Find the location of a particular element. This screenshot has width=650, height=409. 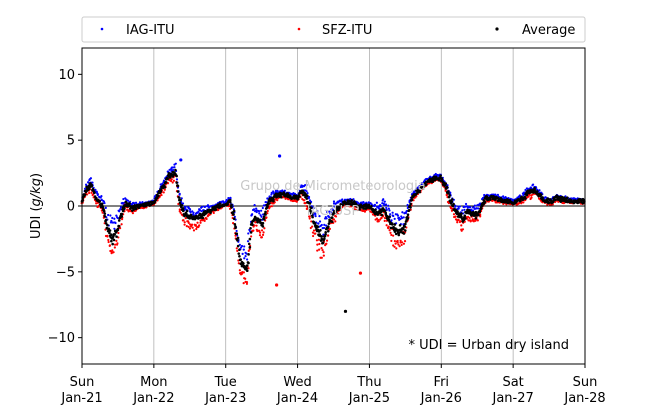

x-tick-label-day: Mon is located at coordinates (153, 382).